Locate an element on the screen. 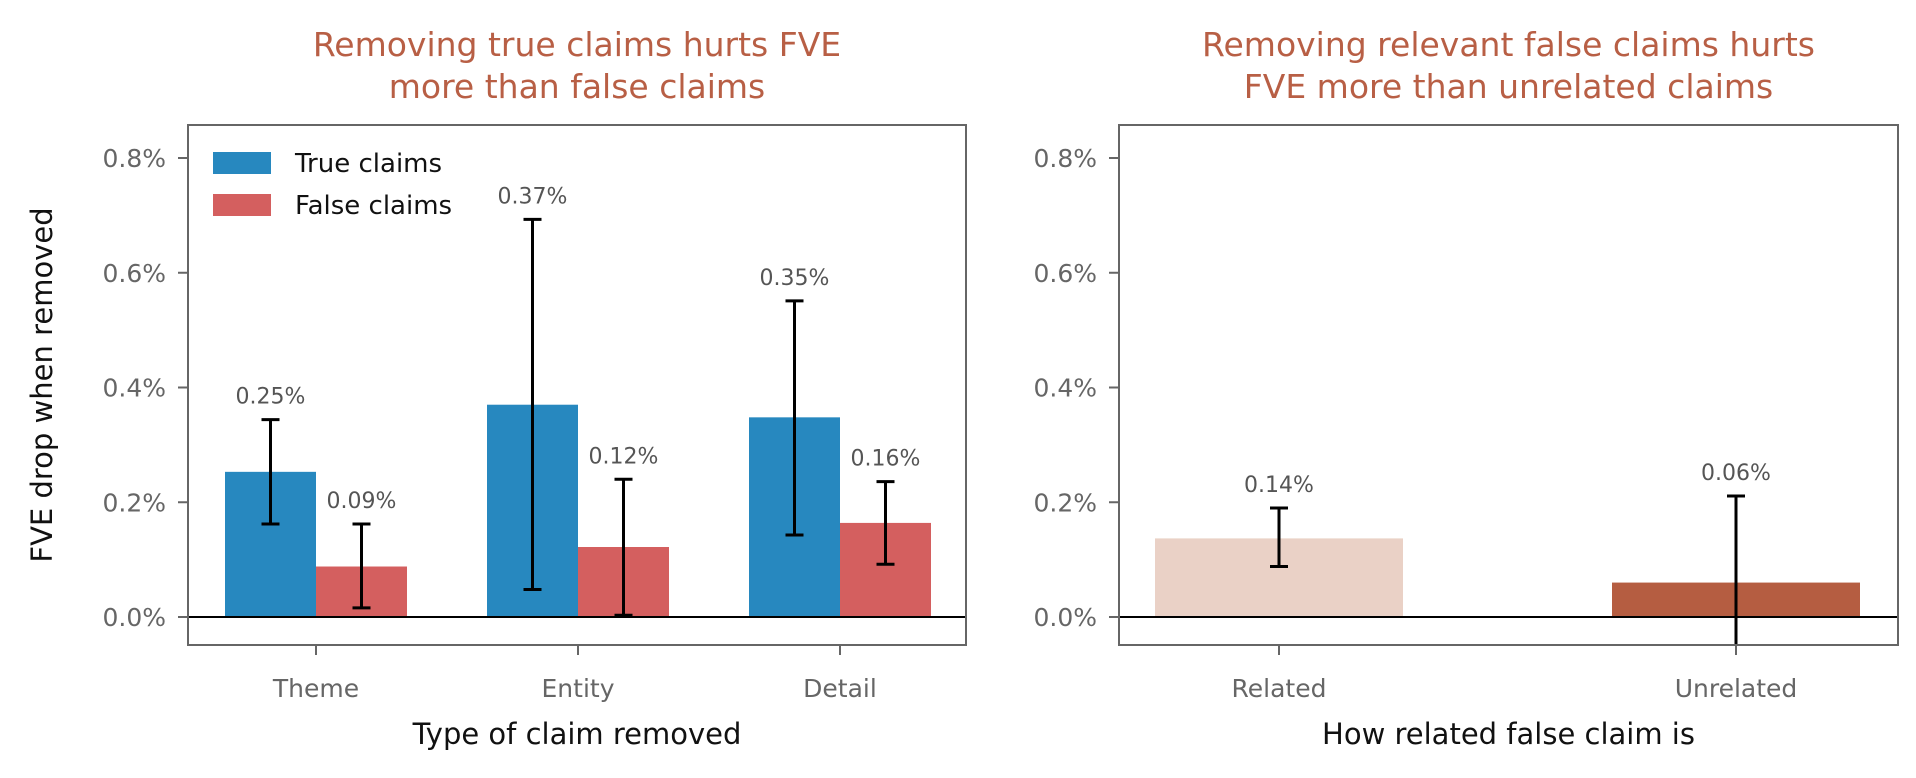 This screenshot has width=1916, height=778. data-label: 0.14% is located at coordinates (1279, 485).